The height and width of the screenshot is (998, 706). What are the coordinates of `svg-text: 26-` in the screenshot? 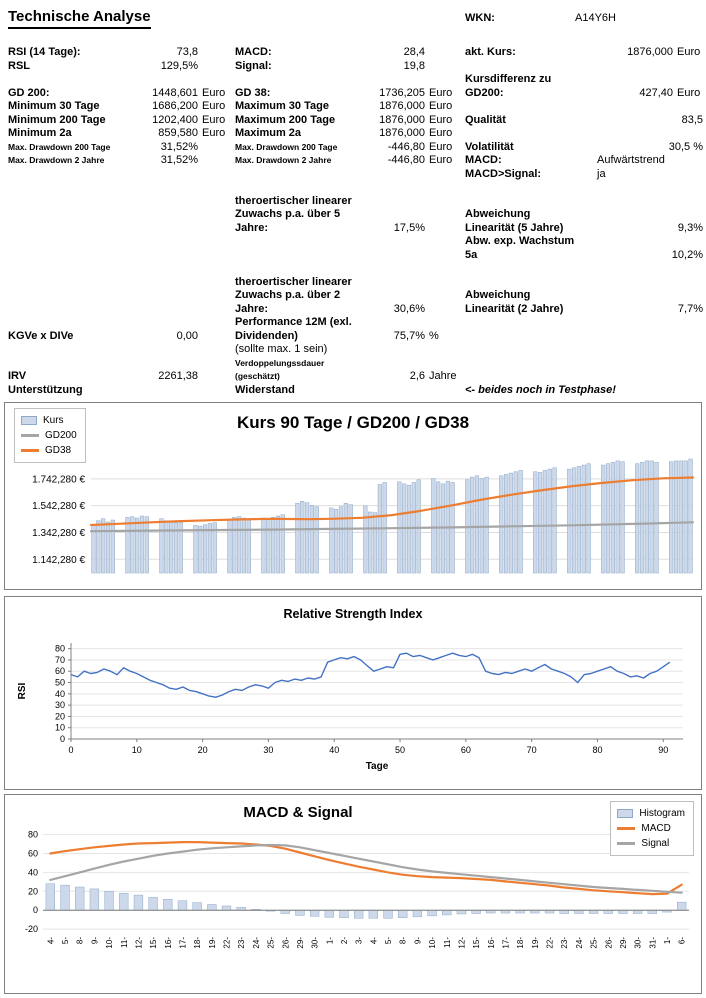 It's located at (608, 943).